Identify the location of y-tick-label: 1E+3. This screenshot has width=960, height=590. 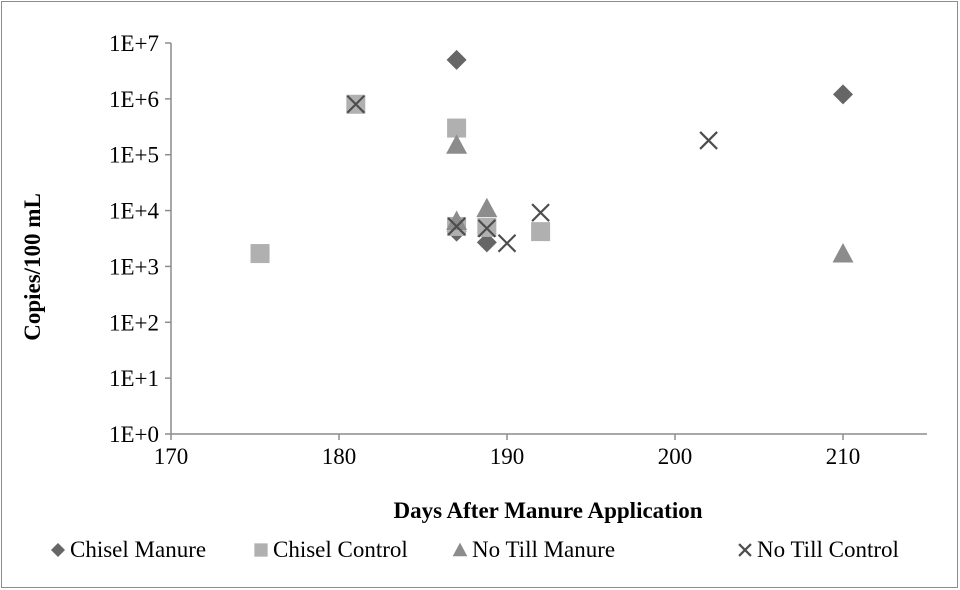
(134, 266).